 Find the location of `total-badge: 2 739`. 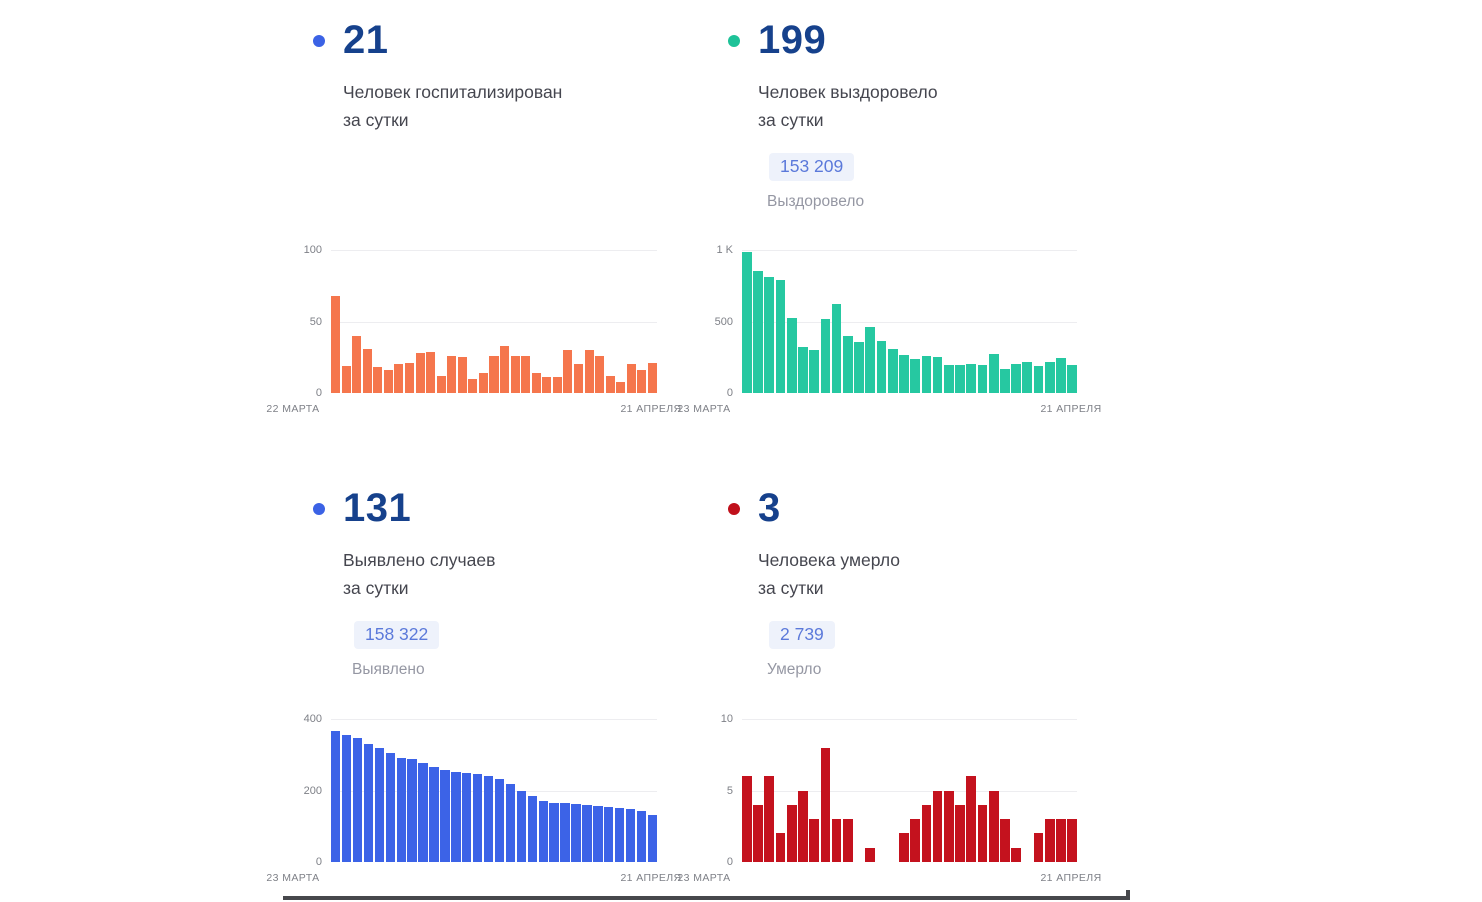

total-badge: 2 739 is located at coordinates (802, 635).